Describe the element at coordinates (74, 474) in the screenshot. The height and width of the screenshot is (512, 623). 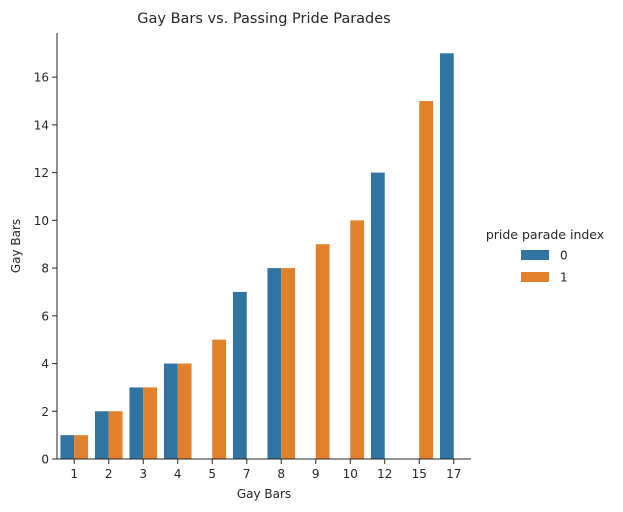
I see `x-tick-label: 1` at that location.